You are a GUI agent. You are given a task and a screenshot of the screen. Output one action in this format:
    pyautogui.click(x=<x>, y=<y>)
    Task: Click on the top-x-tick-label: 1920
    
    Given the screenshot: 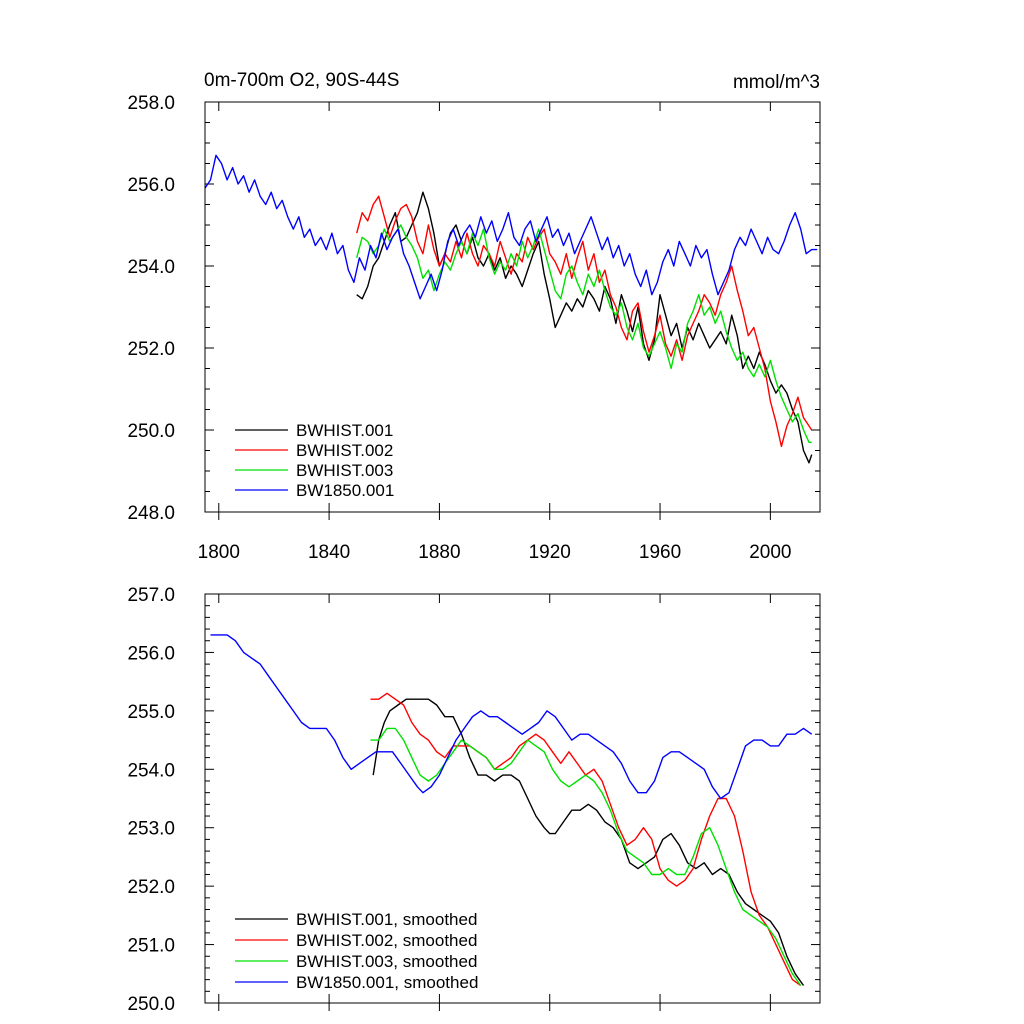 What is the action you would take?
    pyautogui.click(x=550, y=552)
    